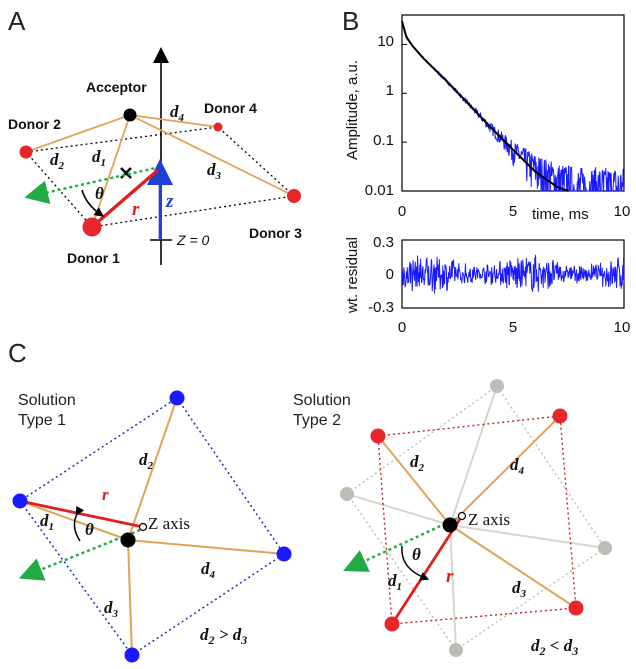  Describe the element at coordinates (381, 307) in the screenshot. I see `residual-ytick-neg0.3: -0.3` at that location.